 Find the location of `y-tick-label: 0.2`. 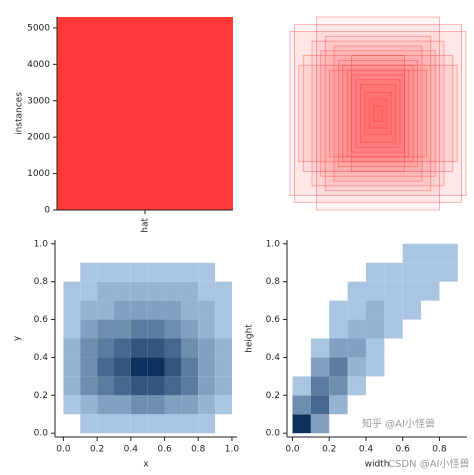

y-tick-label: 0.2 is located at coordinates (41, 396).